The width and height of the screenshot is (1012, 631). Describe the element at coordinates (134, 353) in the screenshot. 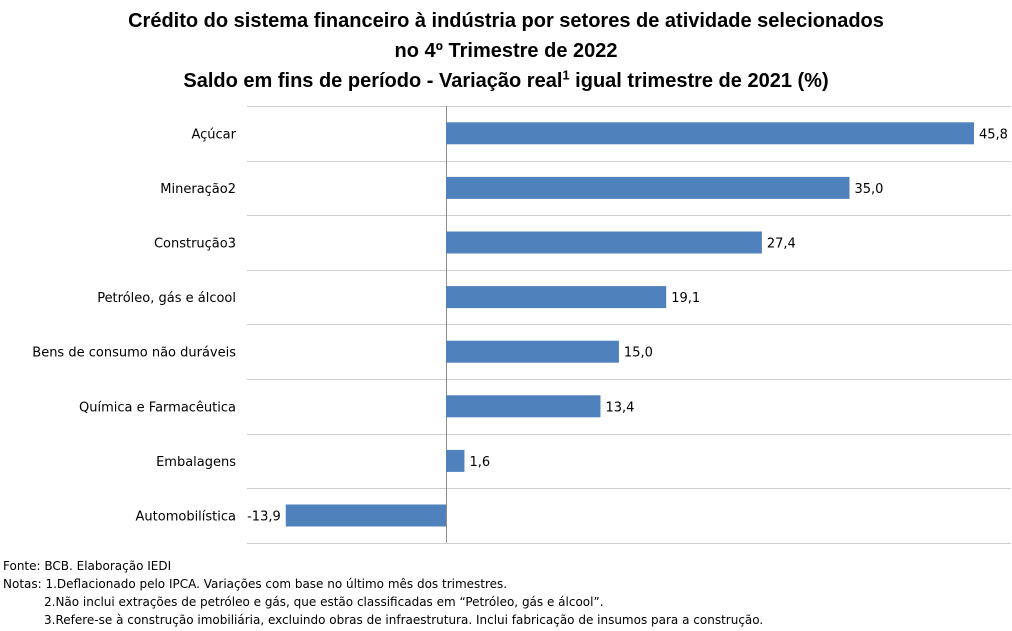

I see `category-label: Bens de consumo não duráveis` at that location.